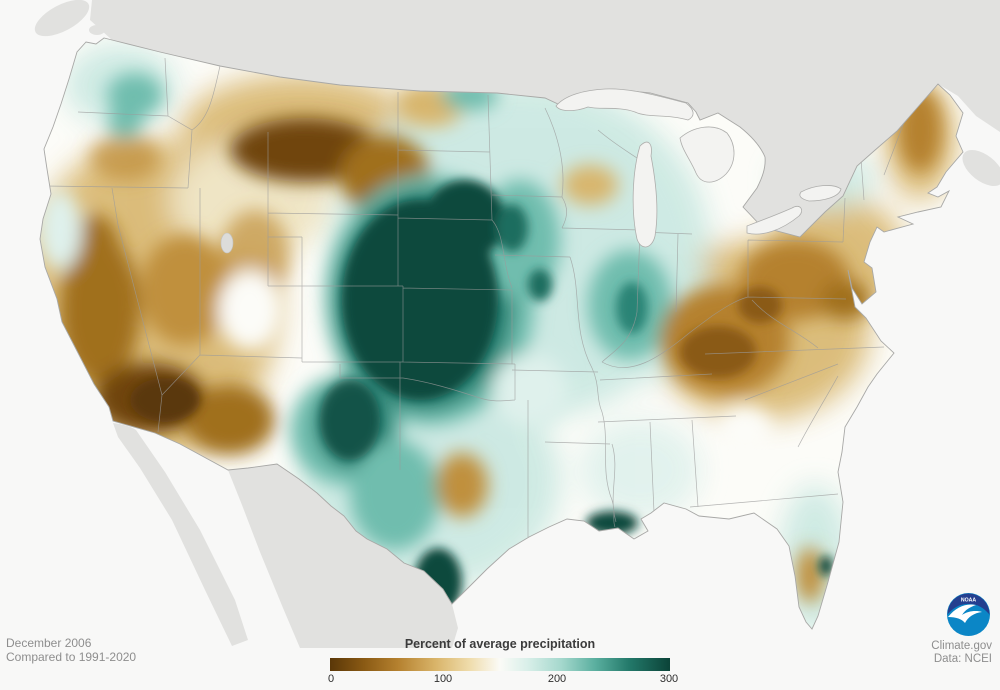 The width and height of the screenshot is (1000, 690). I want to click on legend-title: Percent of average precipitation, so click(500, 644).